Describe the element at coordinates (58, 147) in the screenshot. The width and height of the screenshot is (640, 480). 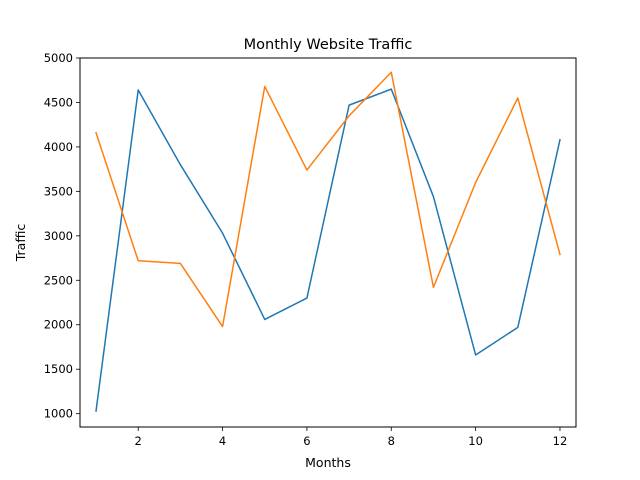
I see `y-tick-label: 4000` at that location.